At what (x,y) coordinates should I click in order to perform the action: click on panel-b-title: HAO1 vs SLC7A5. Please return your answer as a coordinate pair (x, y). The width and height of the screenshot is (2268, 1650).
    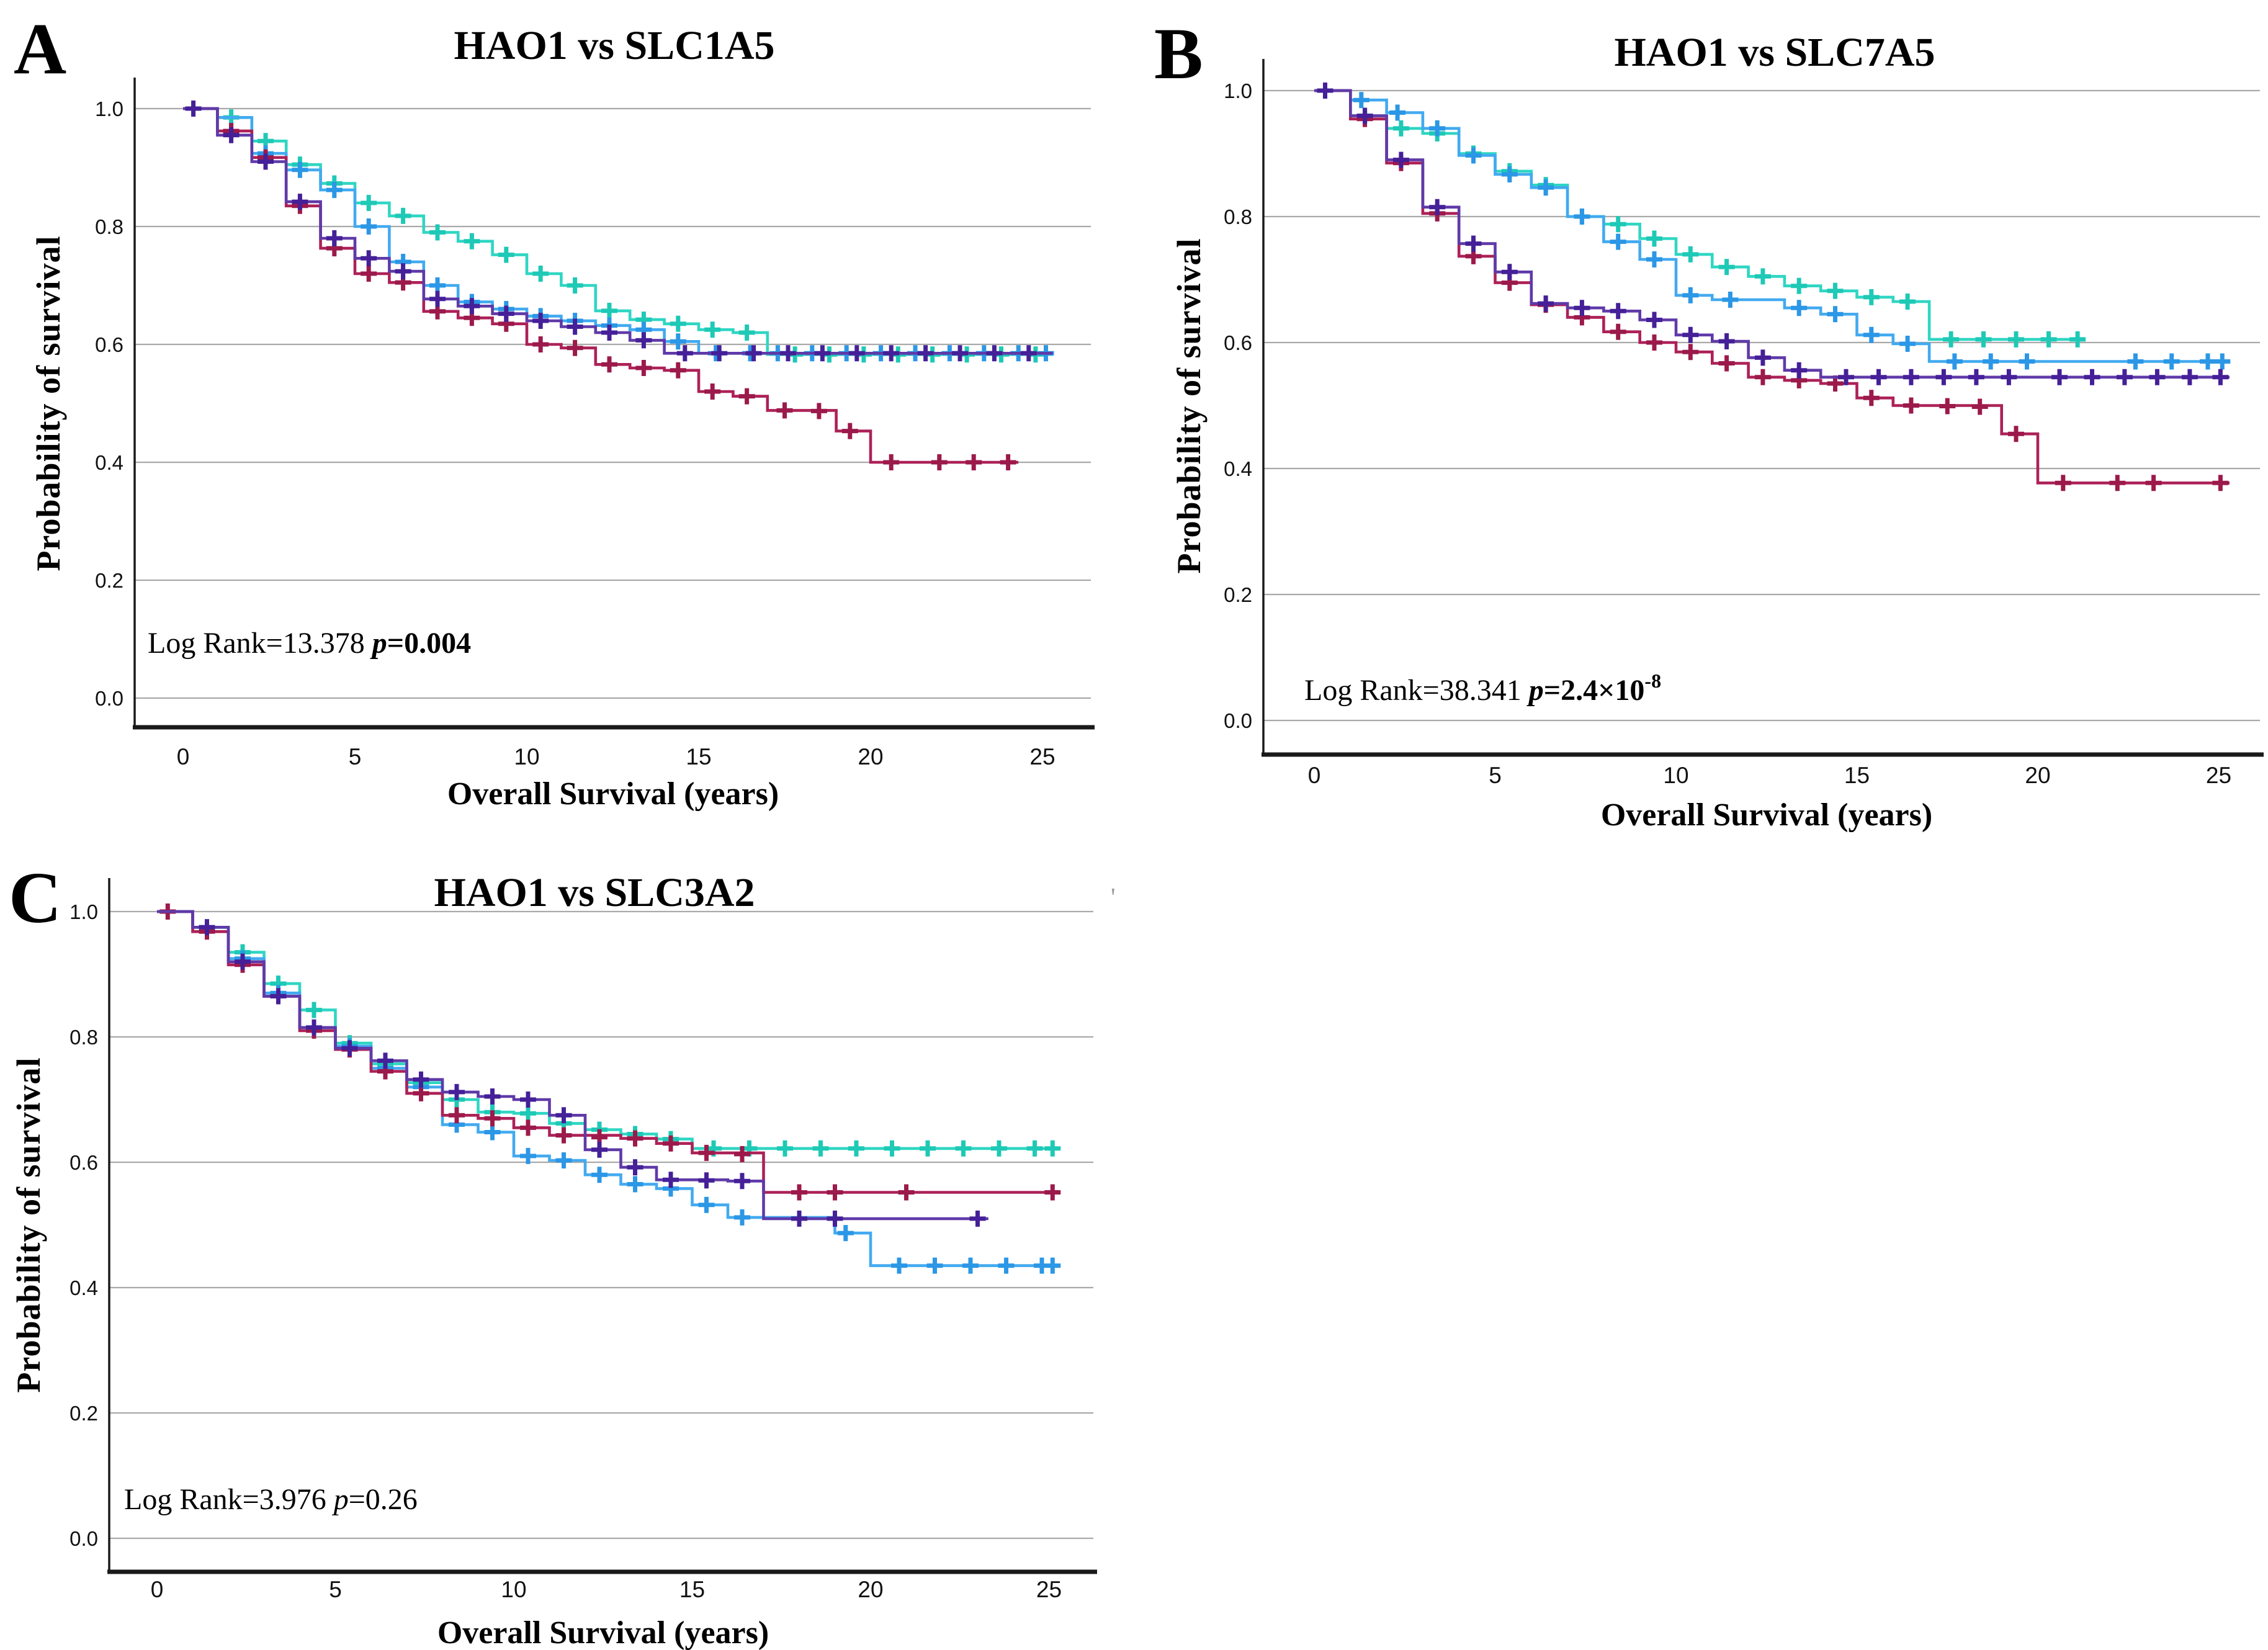
    Looking at the image, I should click on (1774, 53).